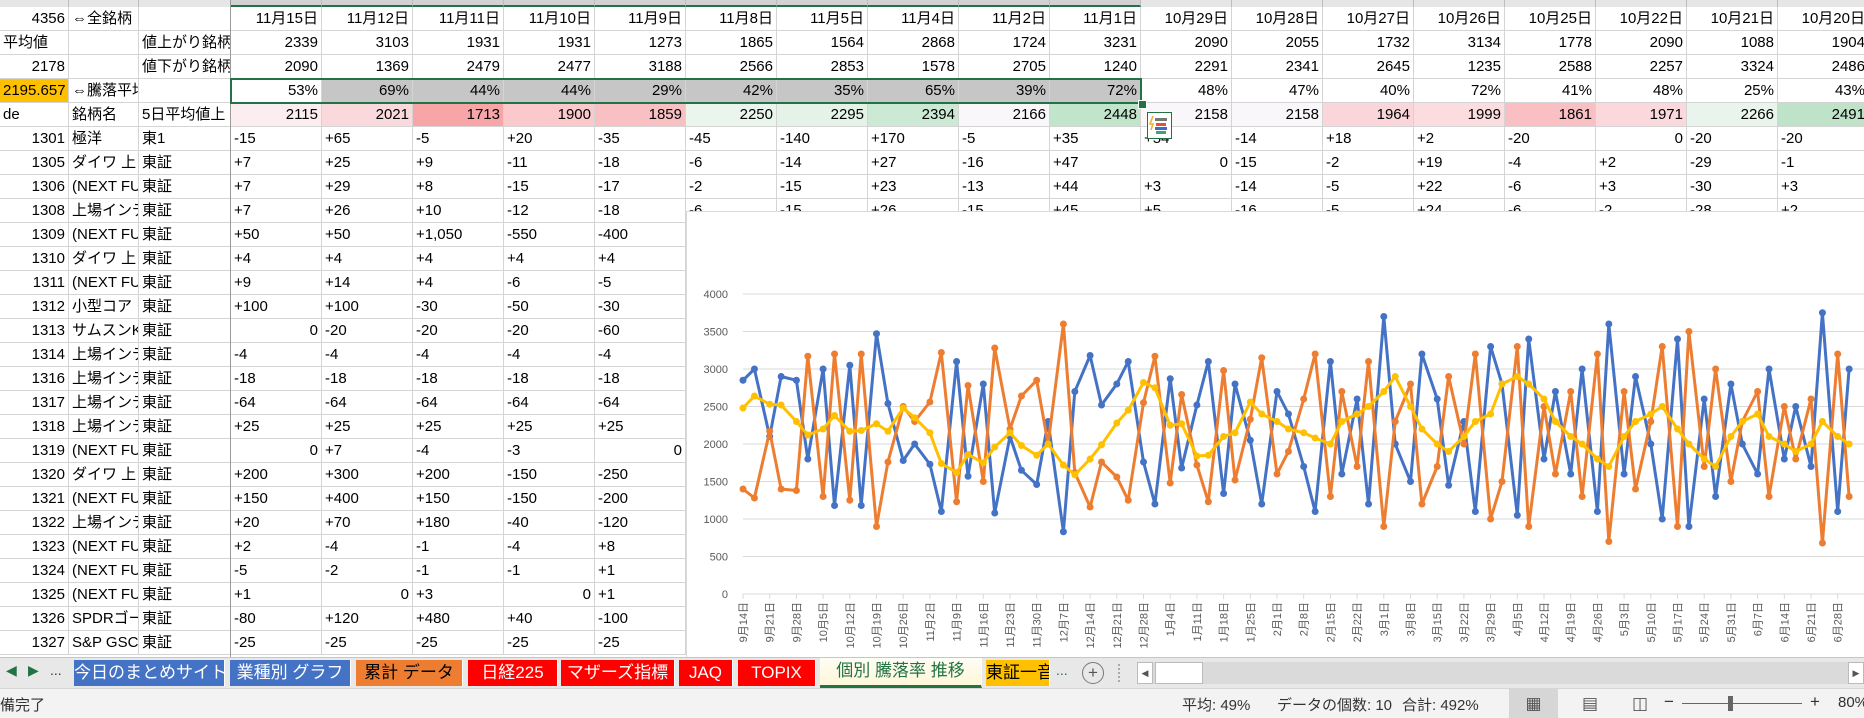 The height and width of the screenshot is (718, 1864). Describe the element at coordinates (913, 163) in the screenshot. I see `price-change-cell: +27` at that location.